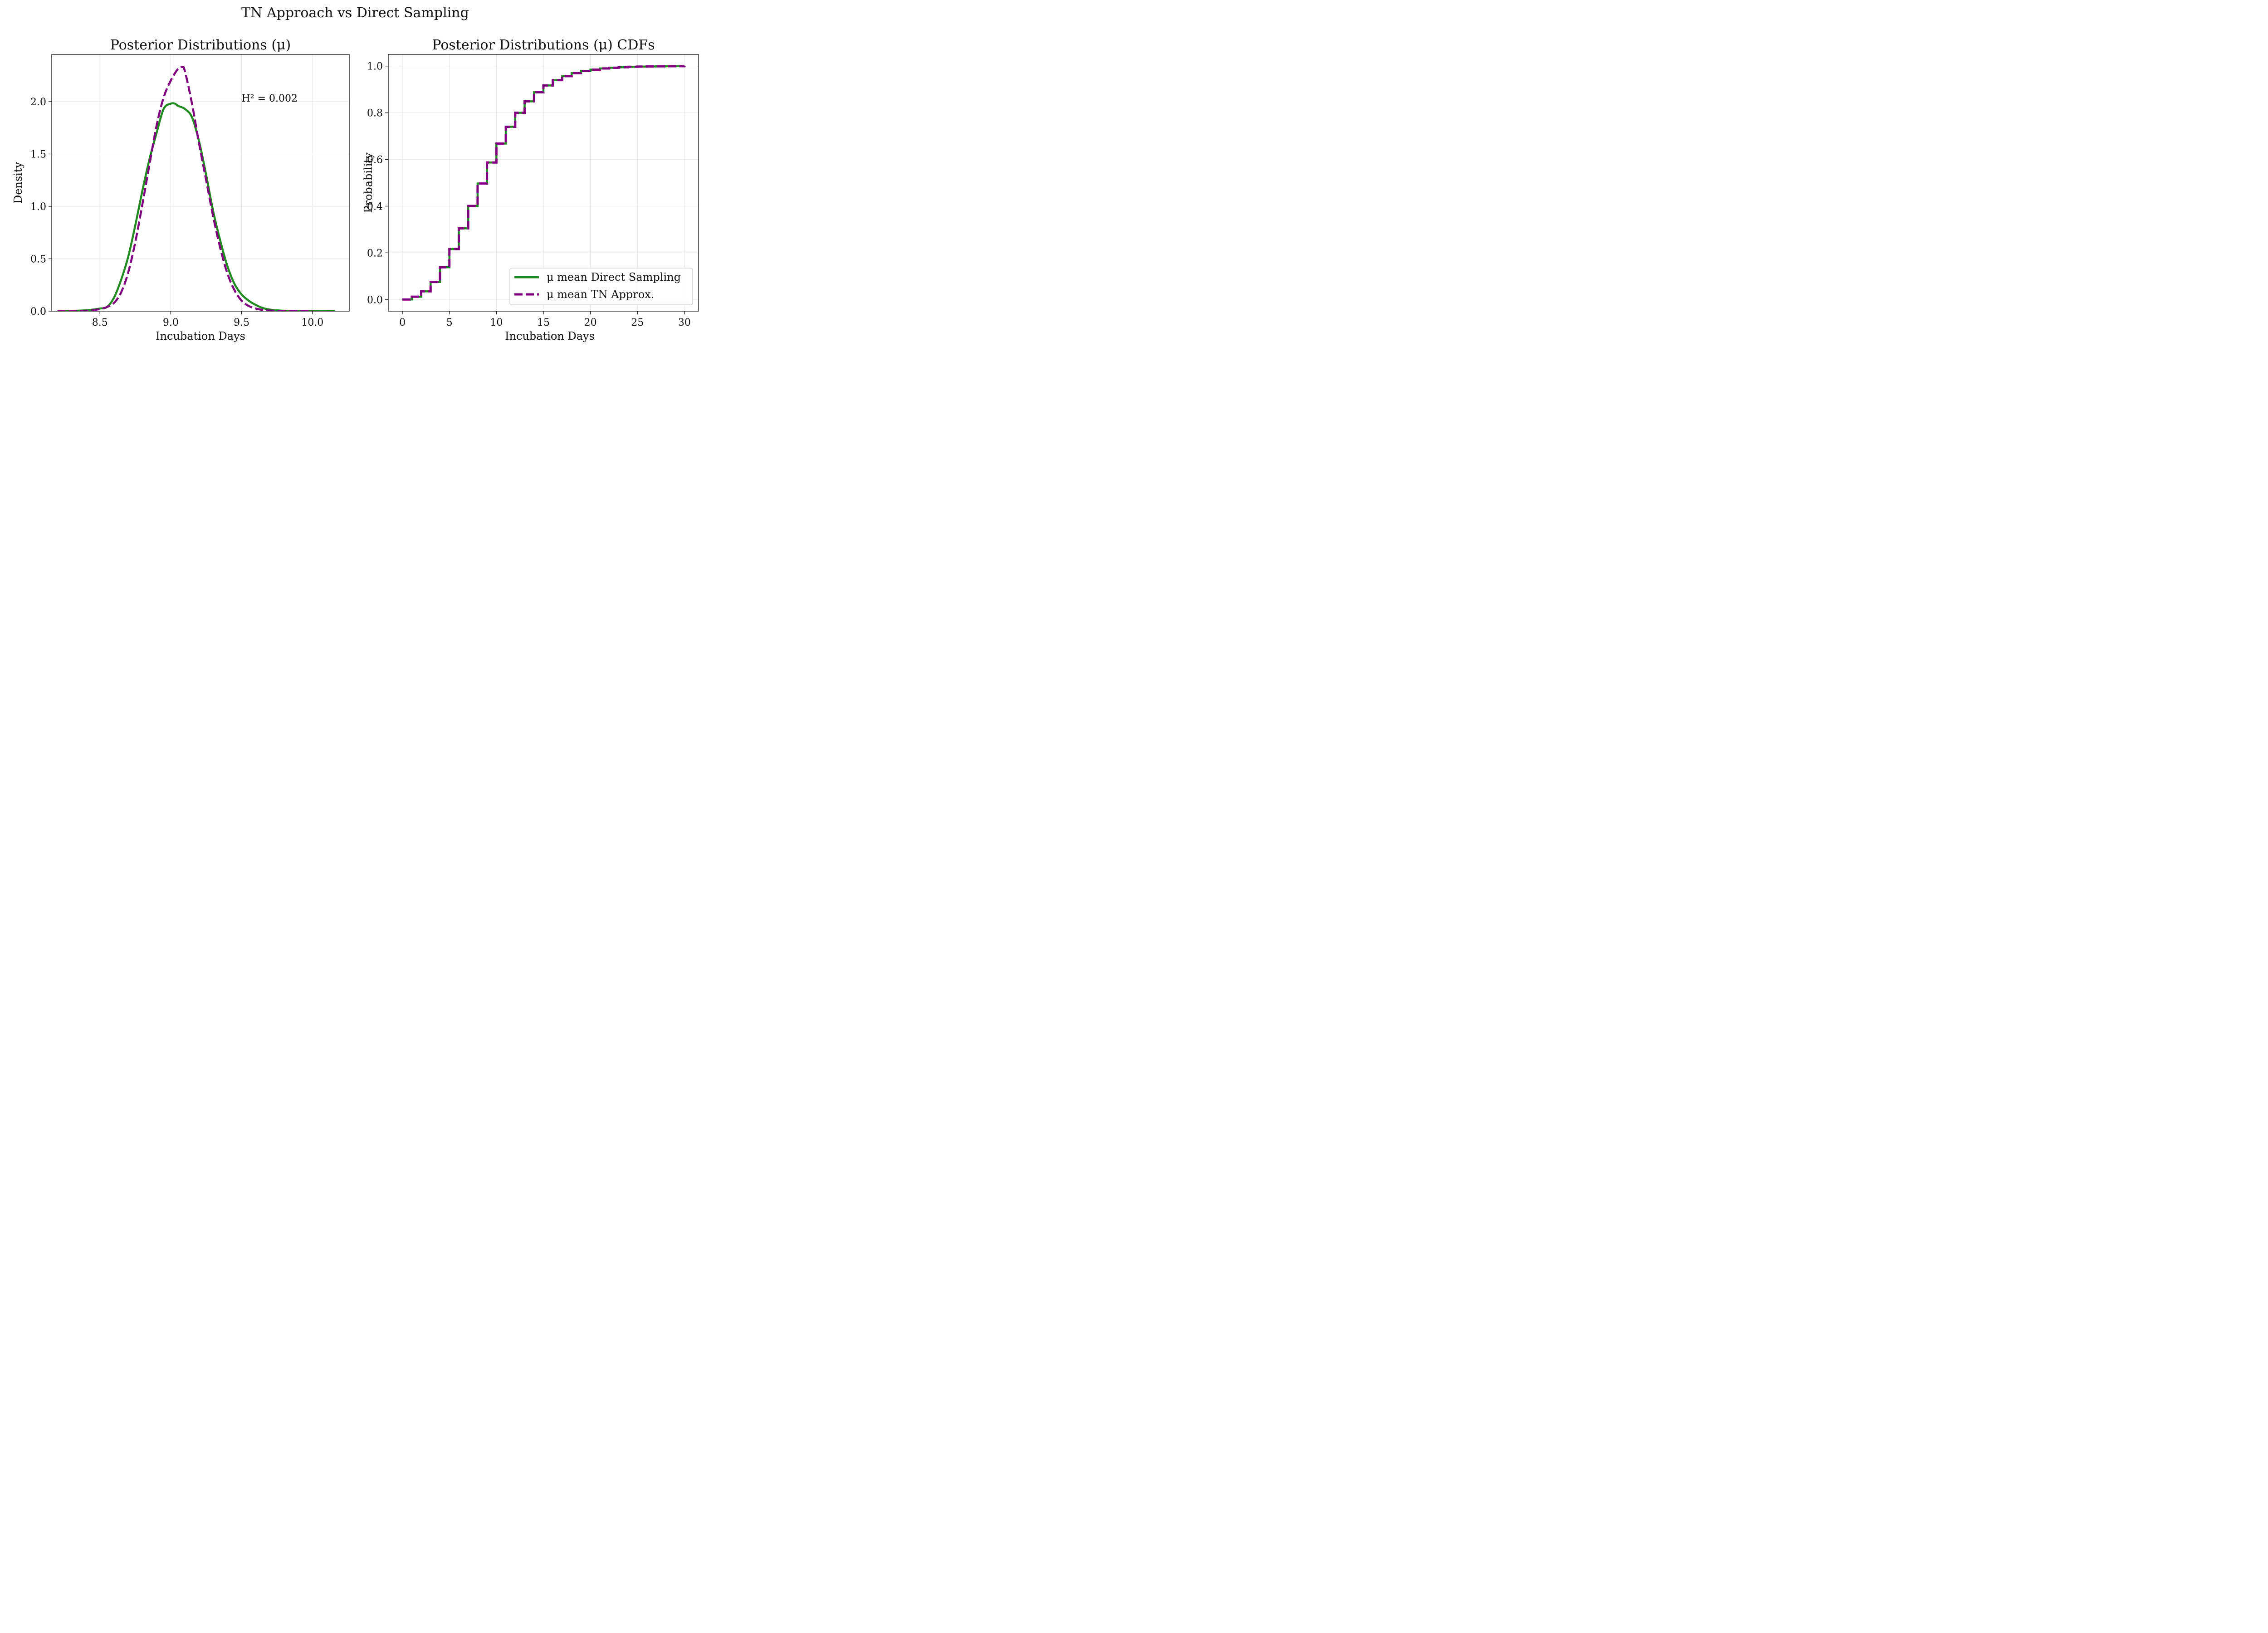 This screenshot has height=1633, width=2268. What do you see at coordinates (375, 253) in the screenshot?
I see `cdf-y-tick-label: 0.2` at bounding box center [375, 253].